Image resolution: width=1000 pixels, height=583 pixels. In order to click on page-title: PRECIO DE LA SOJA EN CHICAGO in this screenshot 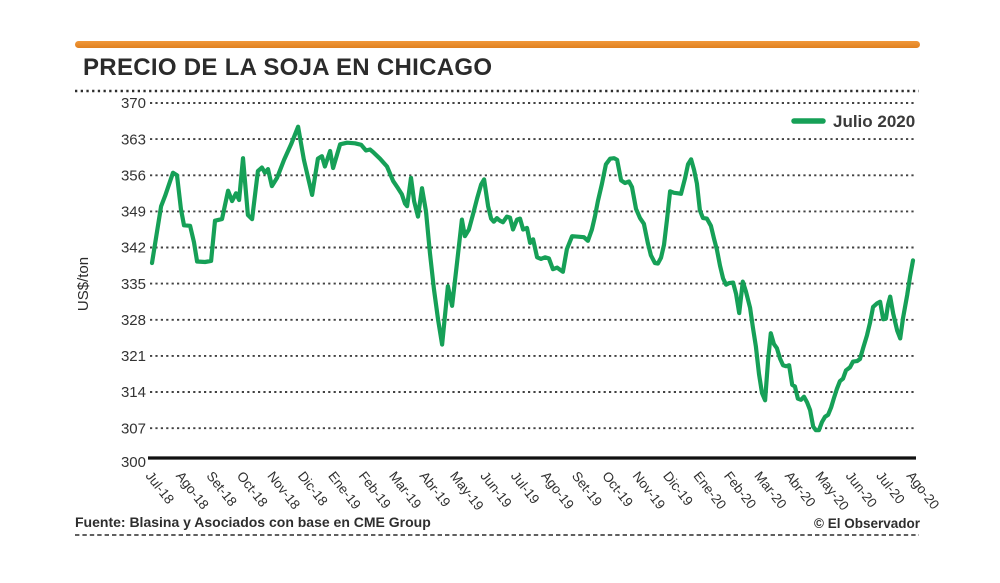, I will do `click(288, 67)`.